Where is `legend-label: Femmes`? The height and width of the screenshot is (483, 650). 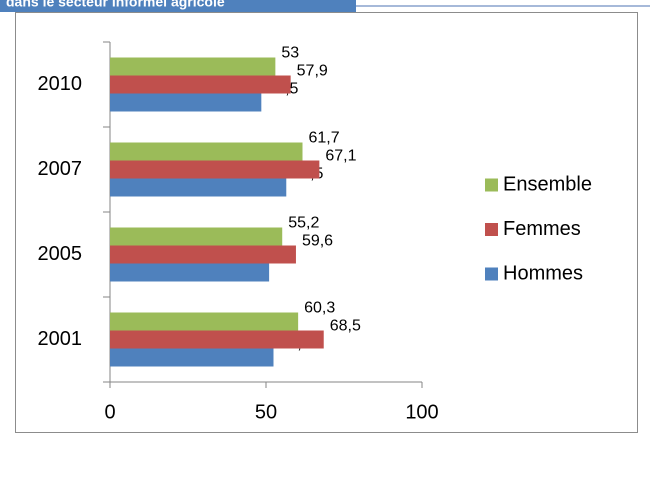
legend-label: Femmes is located at coordinates (542, 229).